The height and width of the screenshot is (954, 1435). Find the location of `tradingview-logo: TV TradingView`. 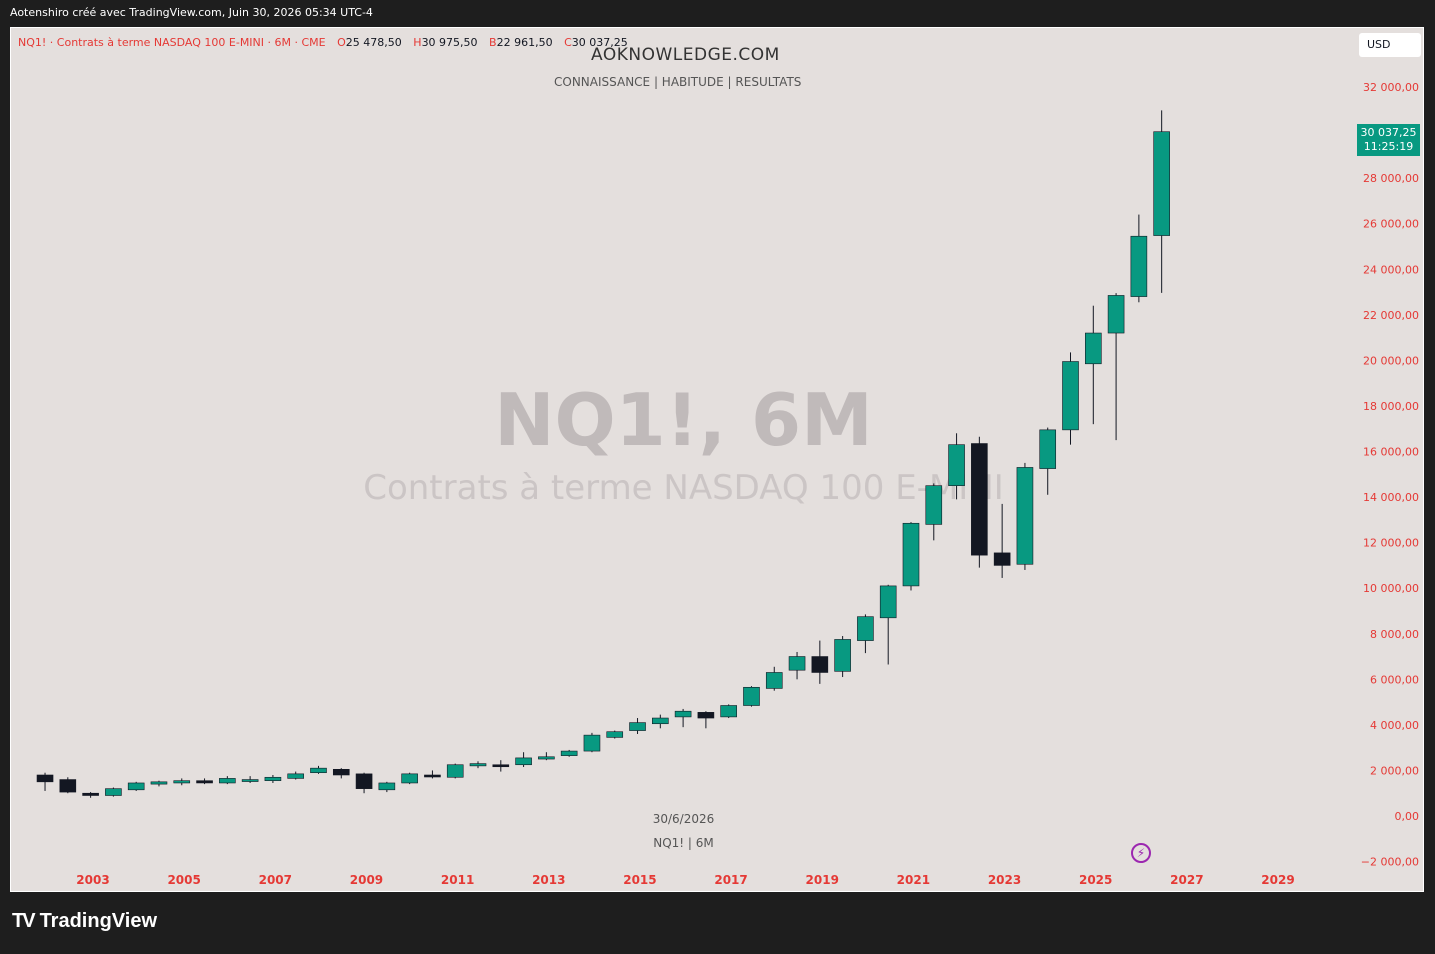

tradingview-logo: TV TradingView is located at coordinates (84, 921).